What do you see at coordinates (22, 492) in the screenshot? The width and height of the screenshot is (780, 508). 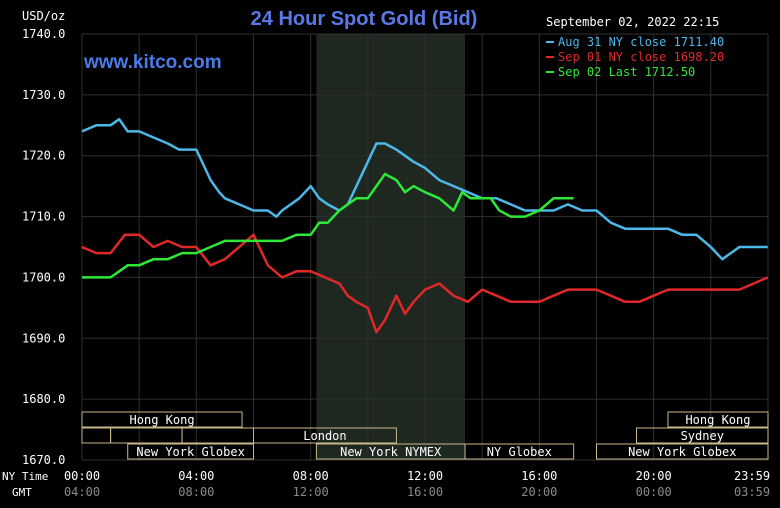 I see `gmt-label: GMT` at bounding box center [22, 492].